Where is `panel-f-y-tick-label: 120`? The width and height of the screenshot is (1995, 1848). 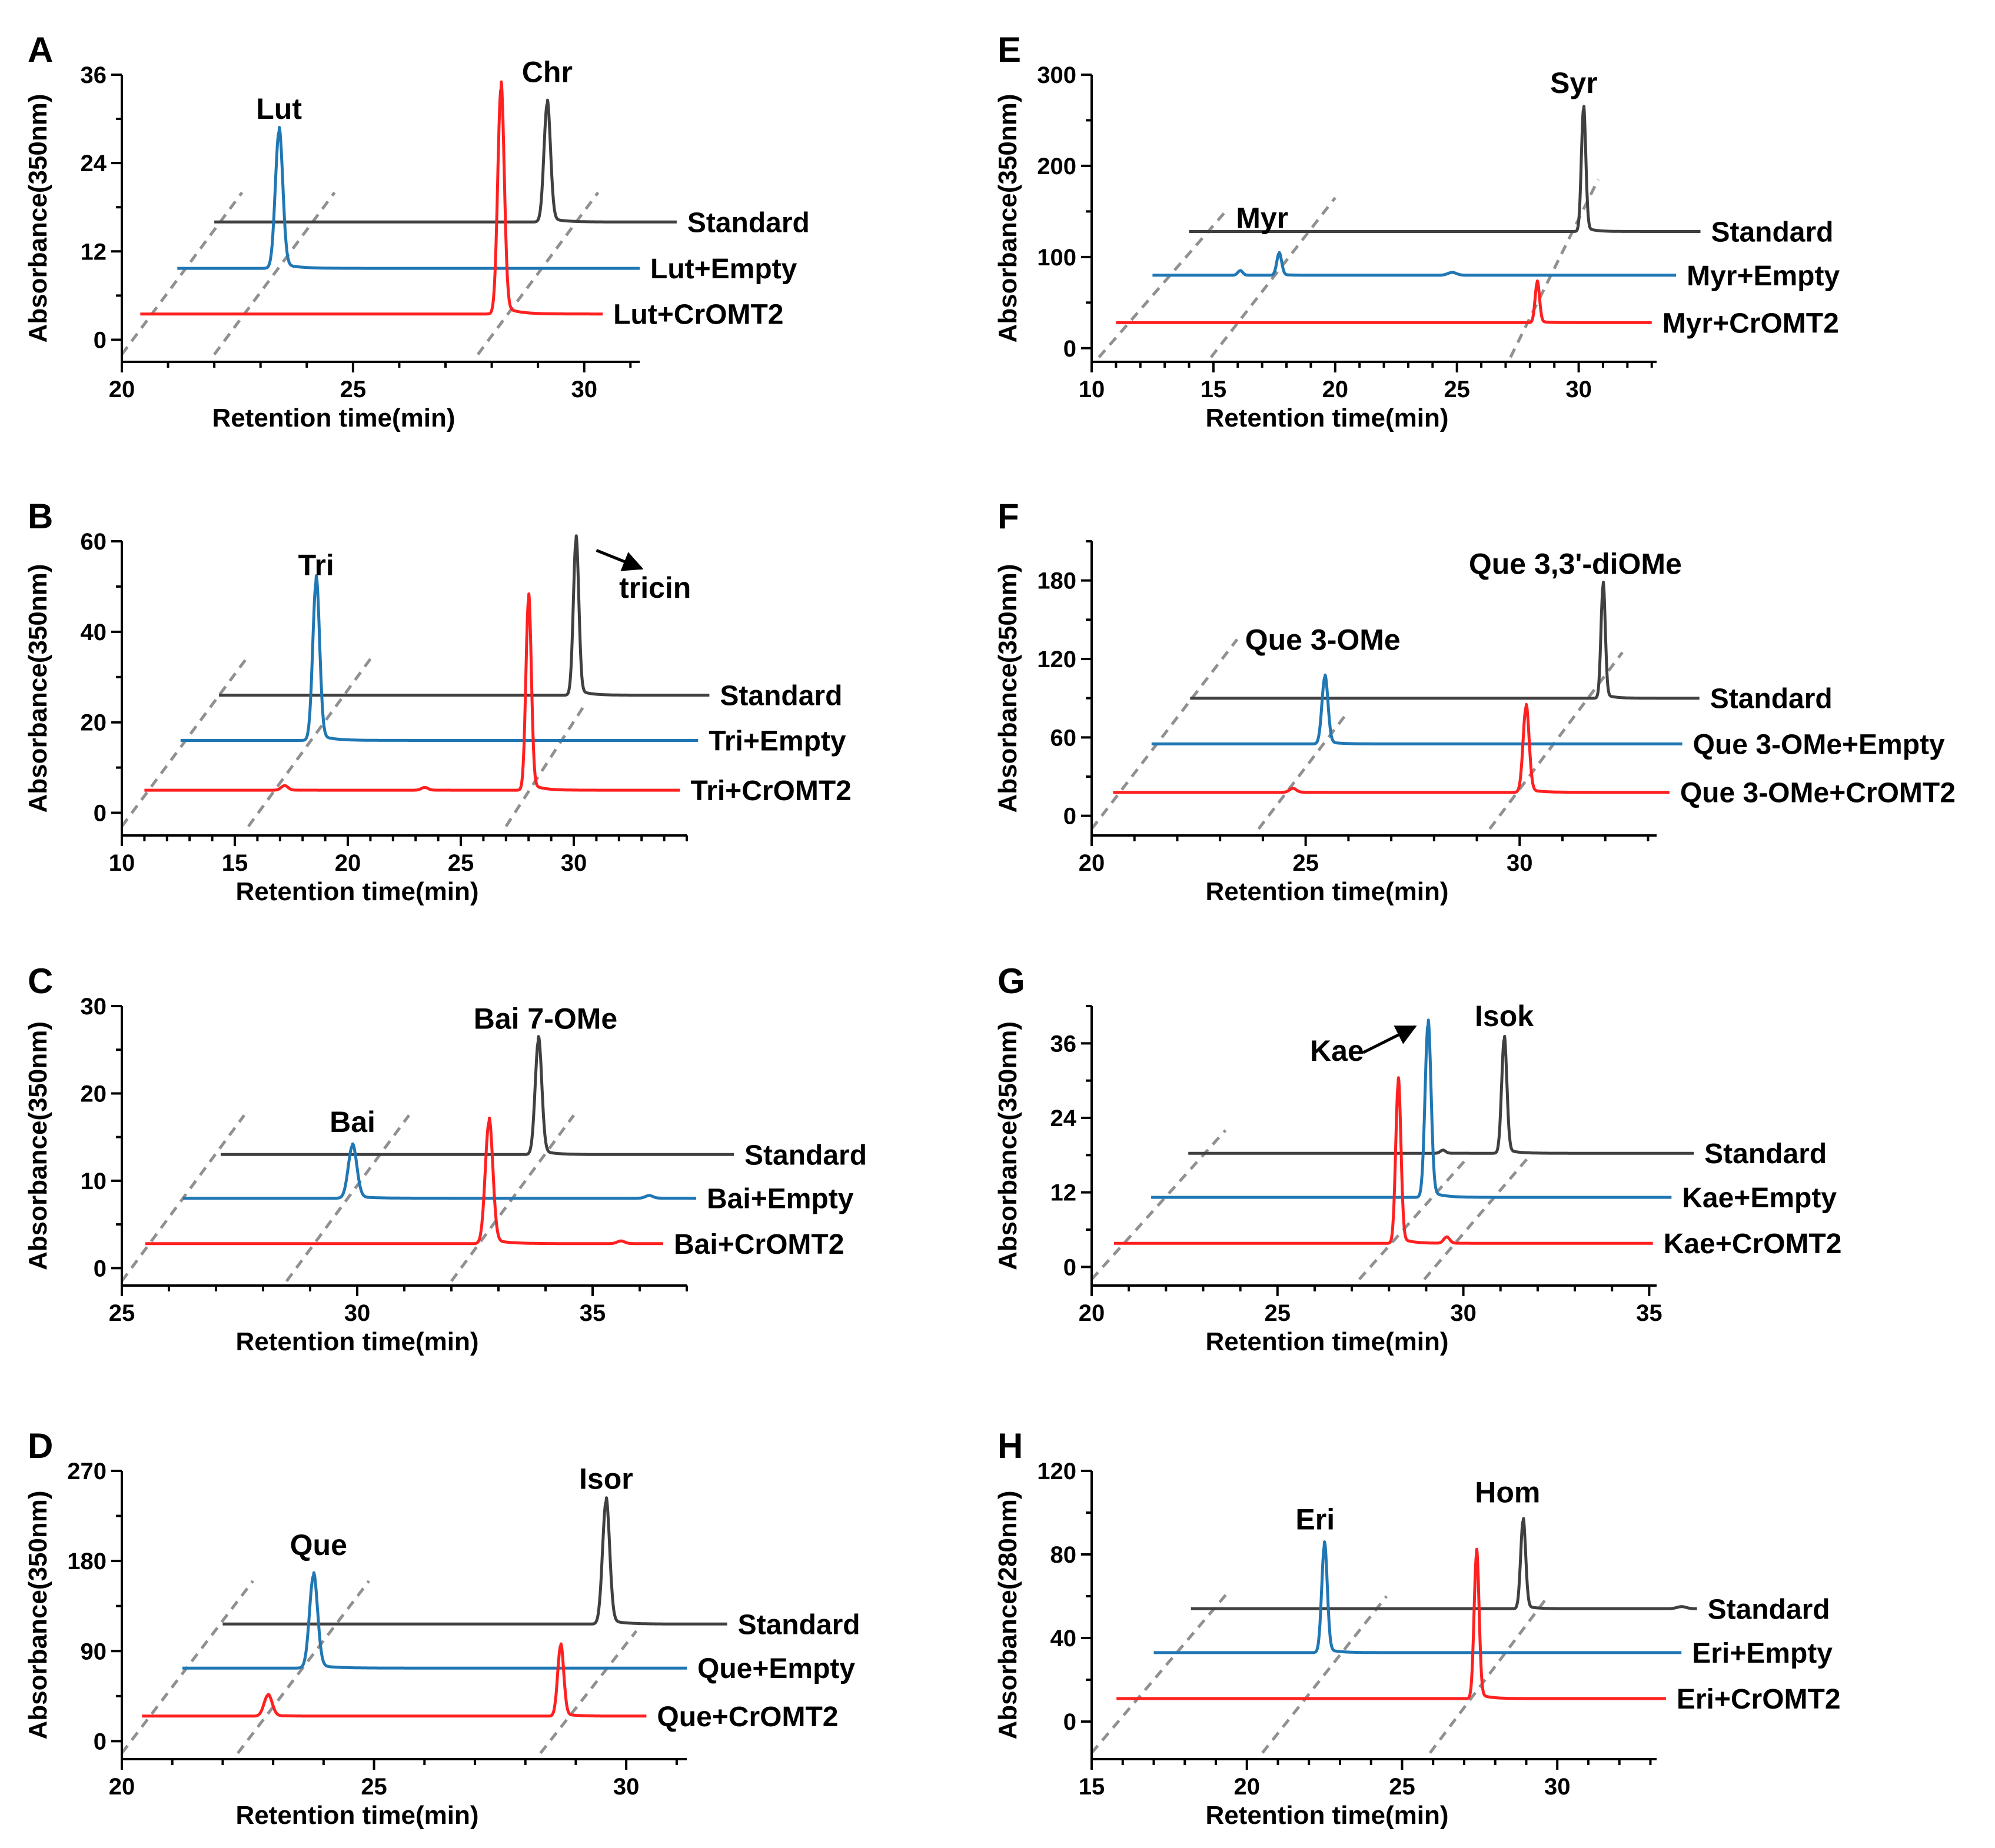 panel-f-y-tick-label: 120 is located at coordinates (1056, 659).